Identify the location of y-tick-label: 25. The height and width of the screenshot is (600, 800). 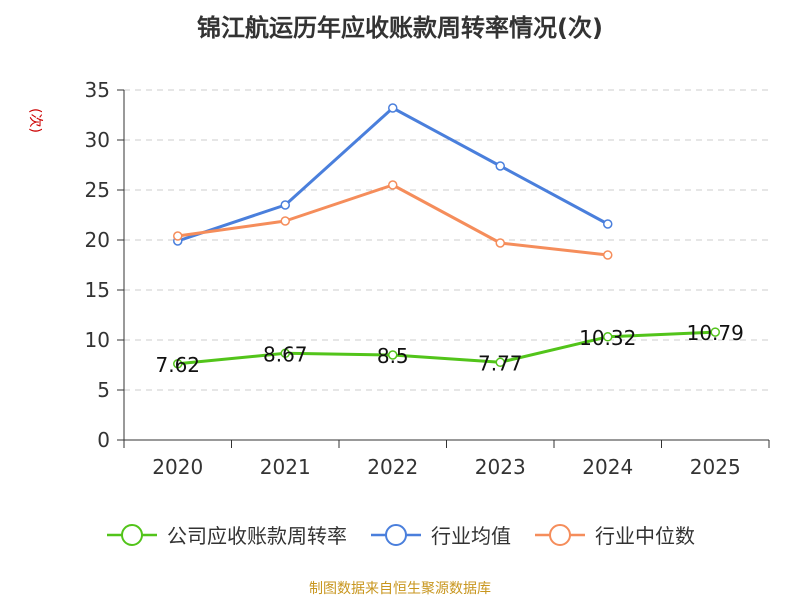
(97, 190).